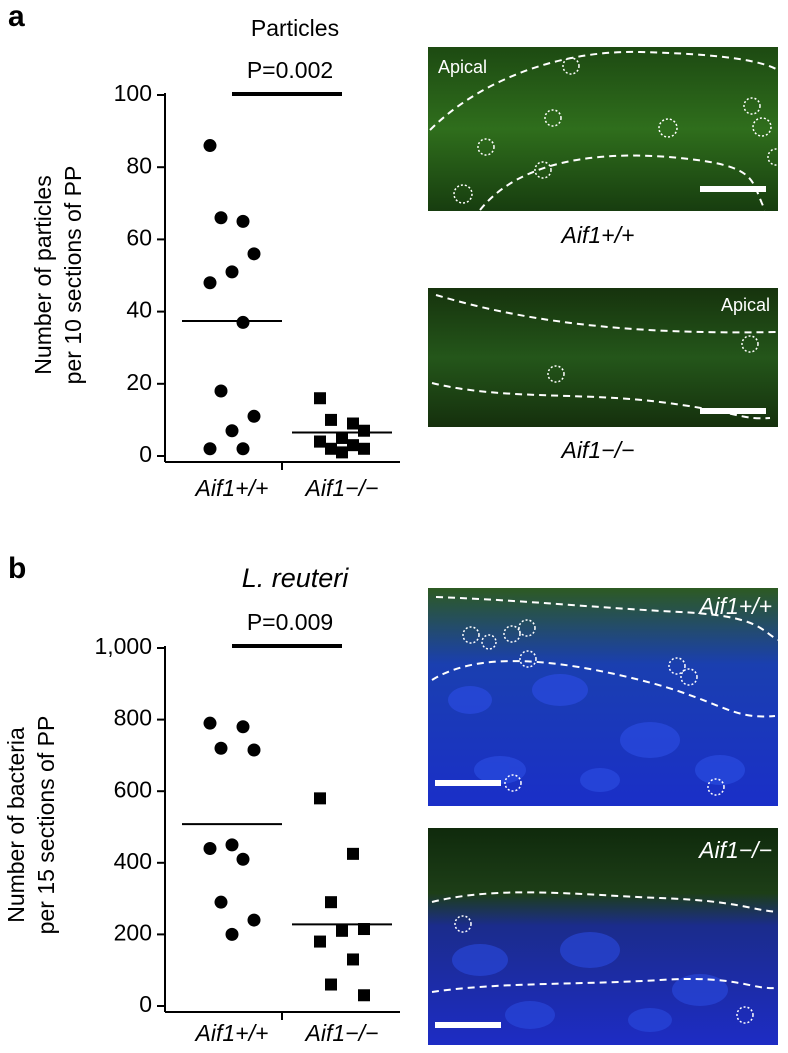 The image size is (788, 1053). Describe the element at coordinates (734, 606) in the screenshot. I see `image-label: Aif1+/+` at that location.